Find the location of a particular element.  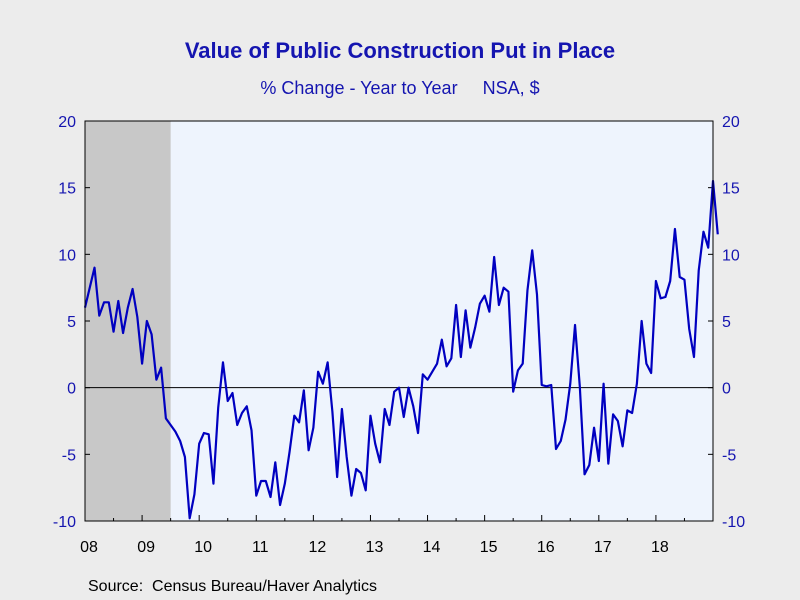

y-tick-label-left: 0 is located at coordinates (71, 389).